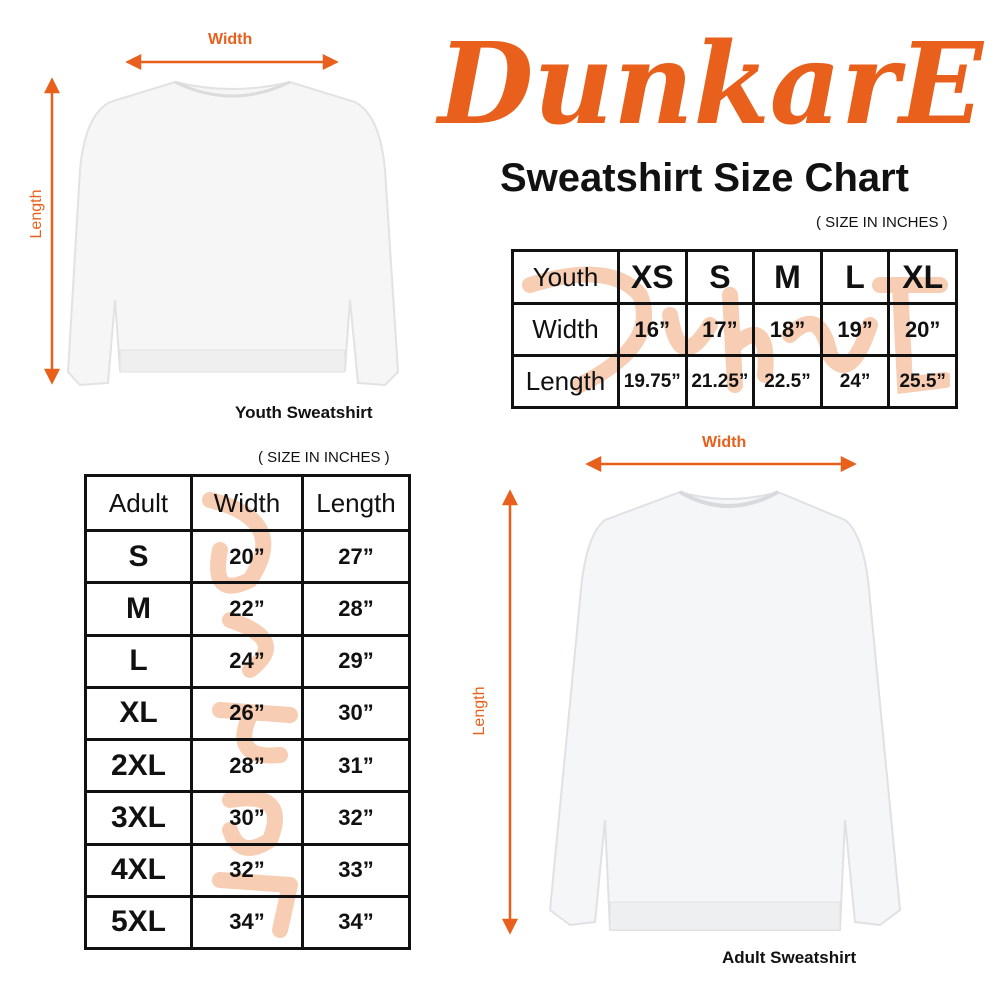 This screenshot has height=1000, width=1000. Describe the element at coordinates (233, 233) in the screenshot. I see `youth-sweatshirt-image` at that location.